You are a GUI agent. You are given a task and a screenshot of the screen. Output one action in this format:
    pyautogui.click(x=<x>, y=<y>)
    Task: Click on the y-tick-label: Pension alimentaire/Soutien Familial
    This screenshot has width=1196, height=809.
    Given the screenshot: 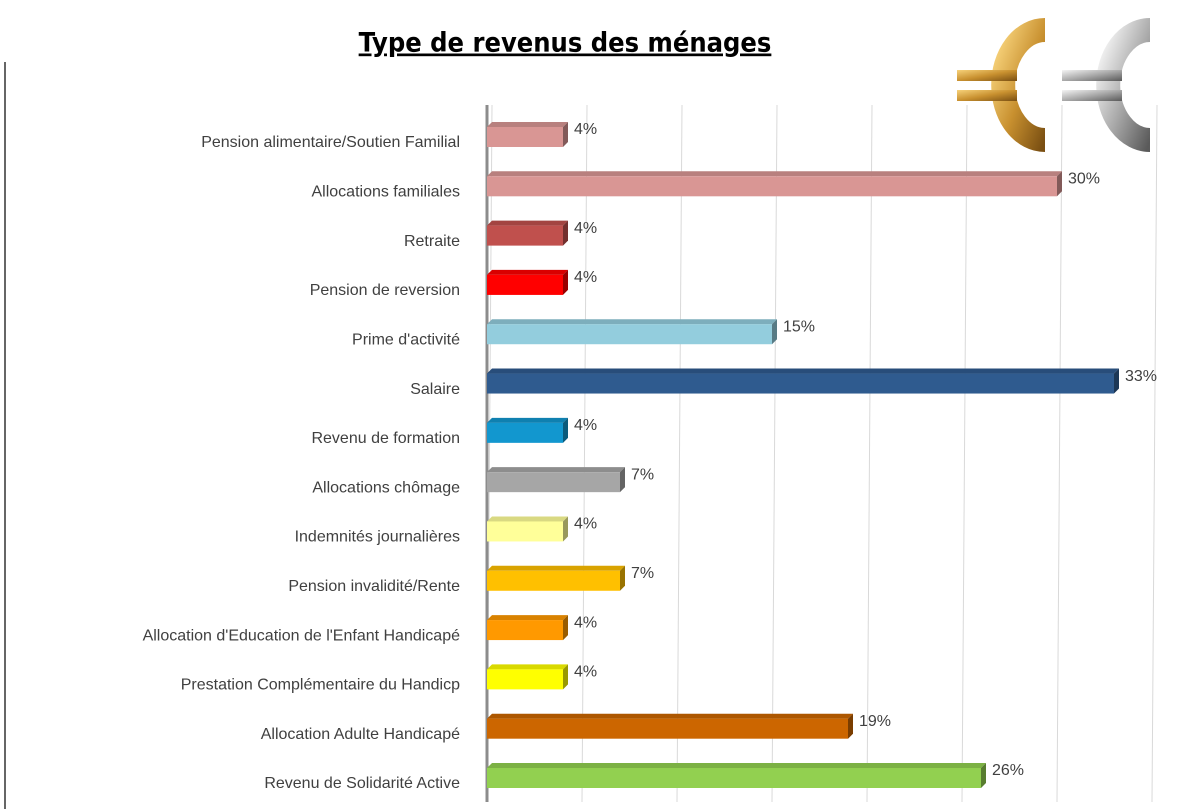 What is the action you would take?
    pyautogui.click(x=330, y=142)
    